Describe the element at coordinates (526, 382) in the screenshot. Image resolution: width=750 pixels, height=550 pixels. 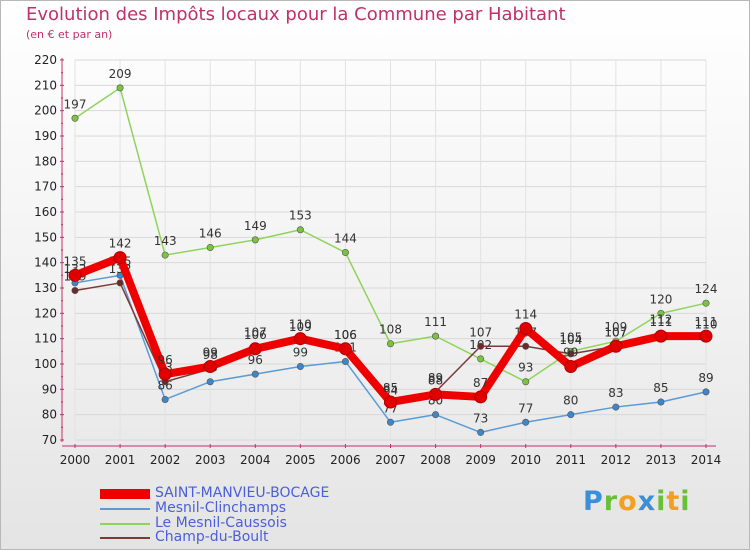
I see `data-point-le-mesnil-caussois-2010` at that location.